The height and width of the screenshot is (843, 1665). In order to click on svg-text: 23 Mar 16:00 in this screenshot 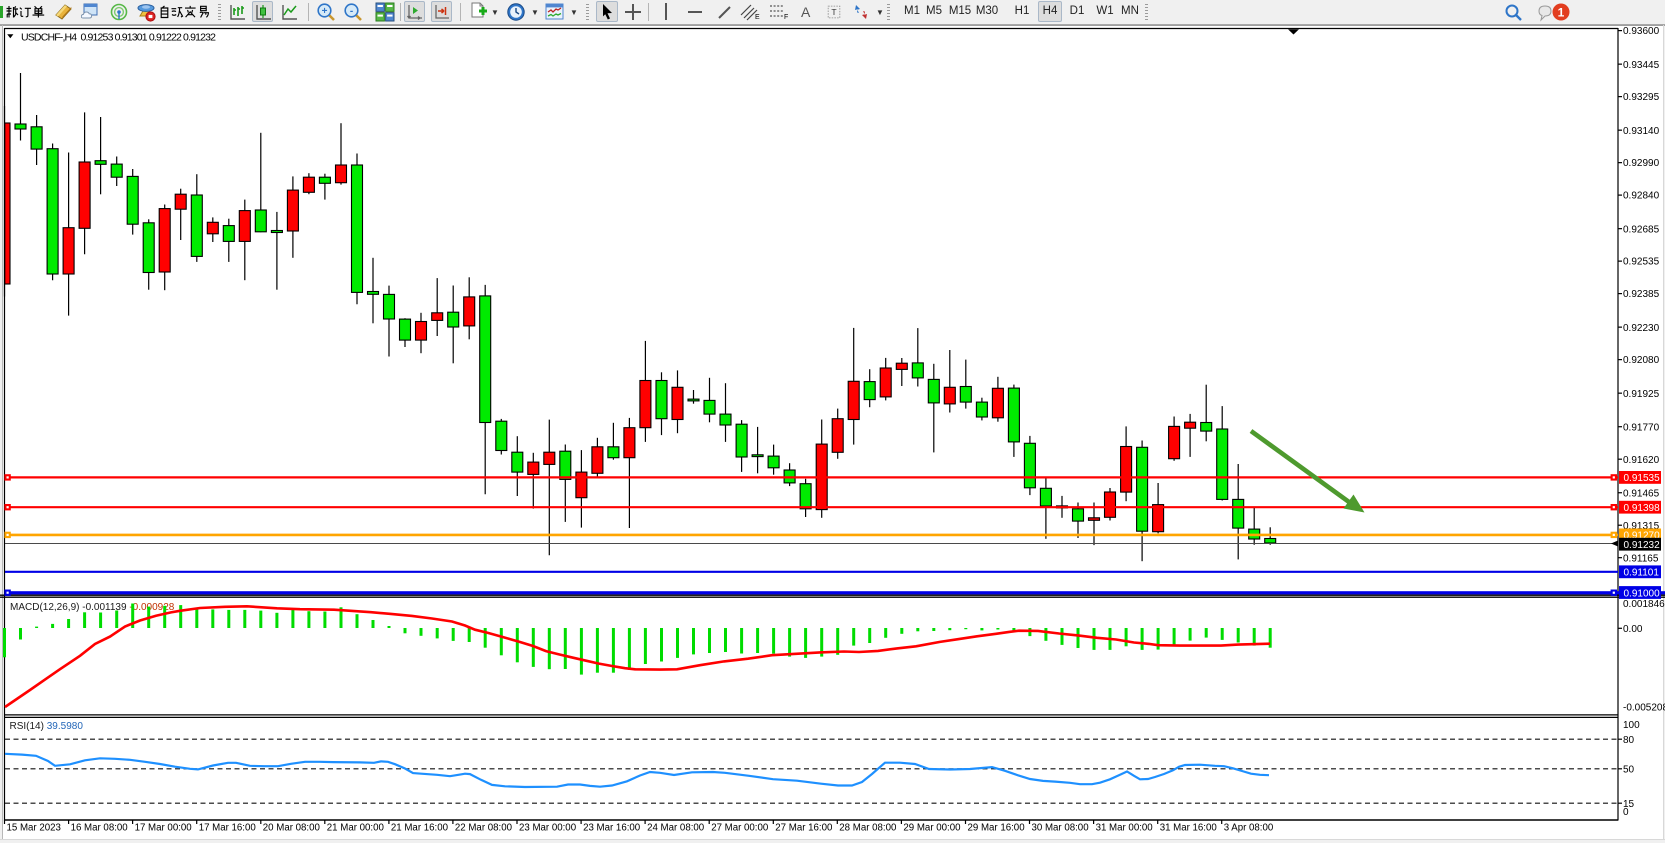, I will do `click(612, 828)`.